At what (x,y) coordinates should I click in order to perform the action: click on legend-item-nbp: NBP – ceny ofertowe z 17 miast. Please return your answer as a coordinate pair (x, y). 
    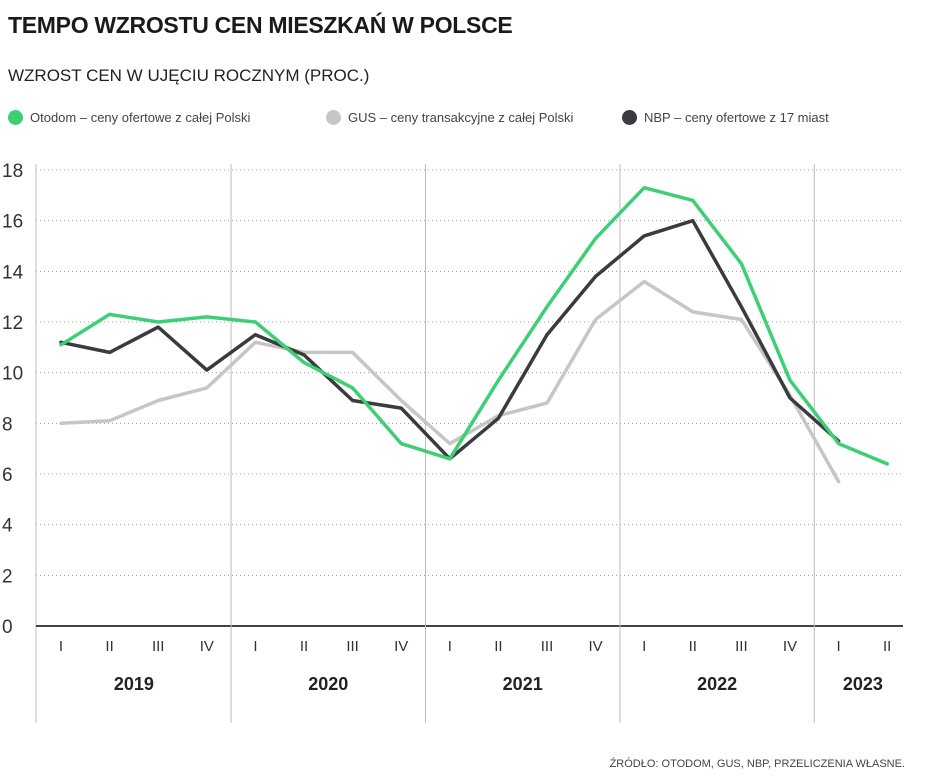
    Looking at the image, I should click on (725, 117).